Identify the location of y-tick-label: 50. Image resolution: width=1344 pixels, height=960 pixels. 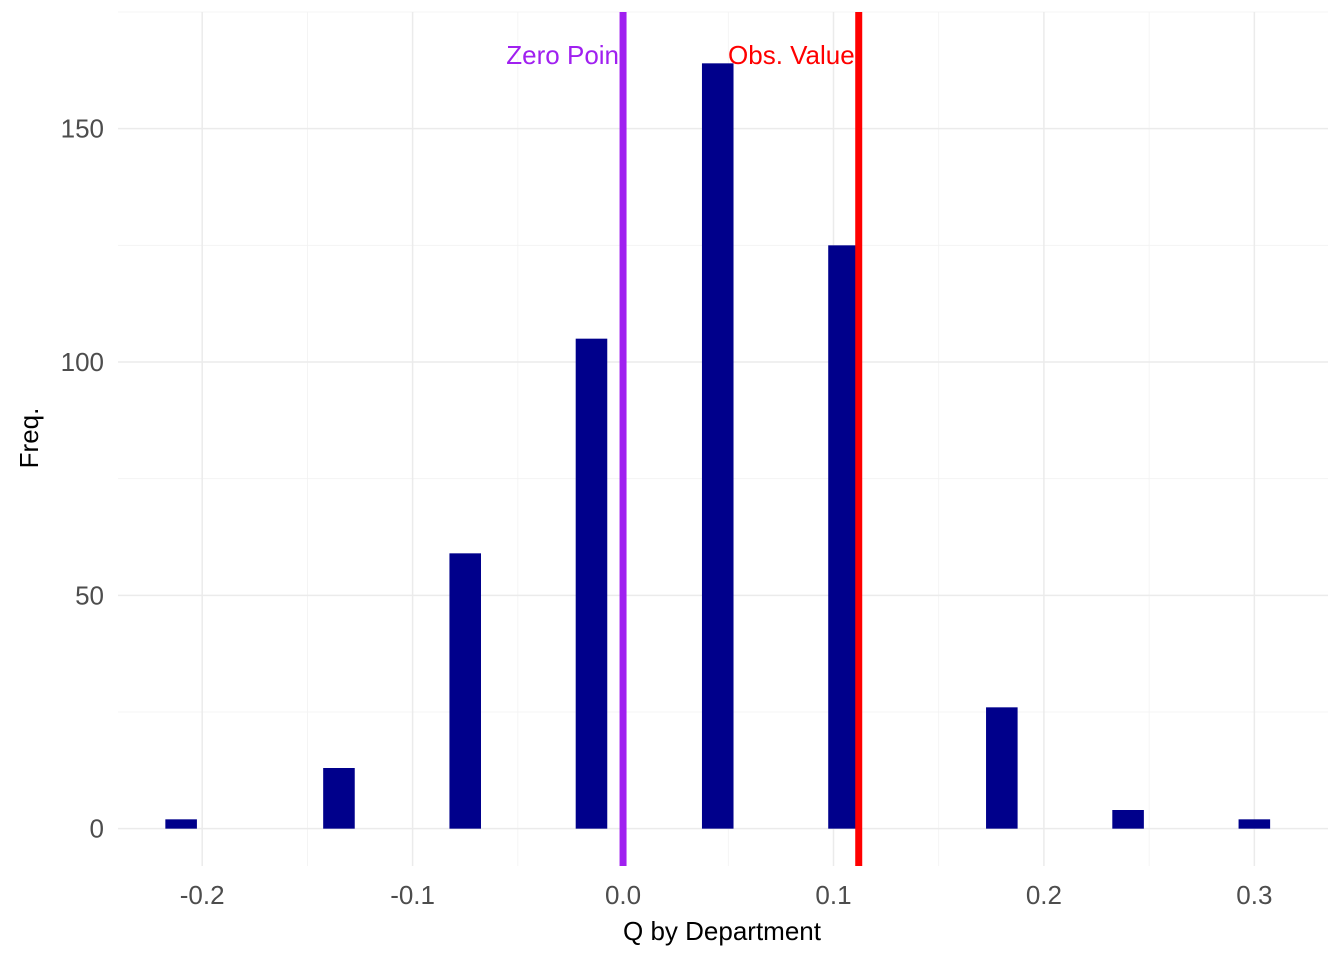
(89, 595).